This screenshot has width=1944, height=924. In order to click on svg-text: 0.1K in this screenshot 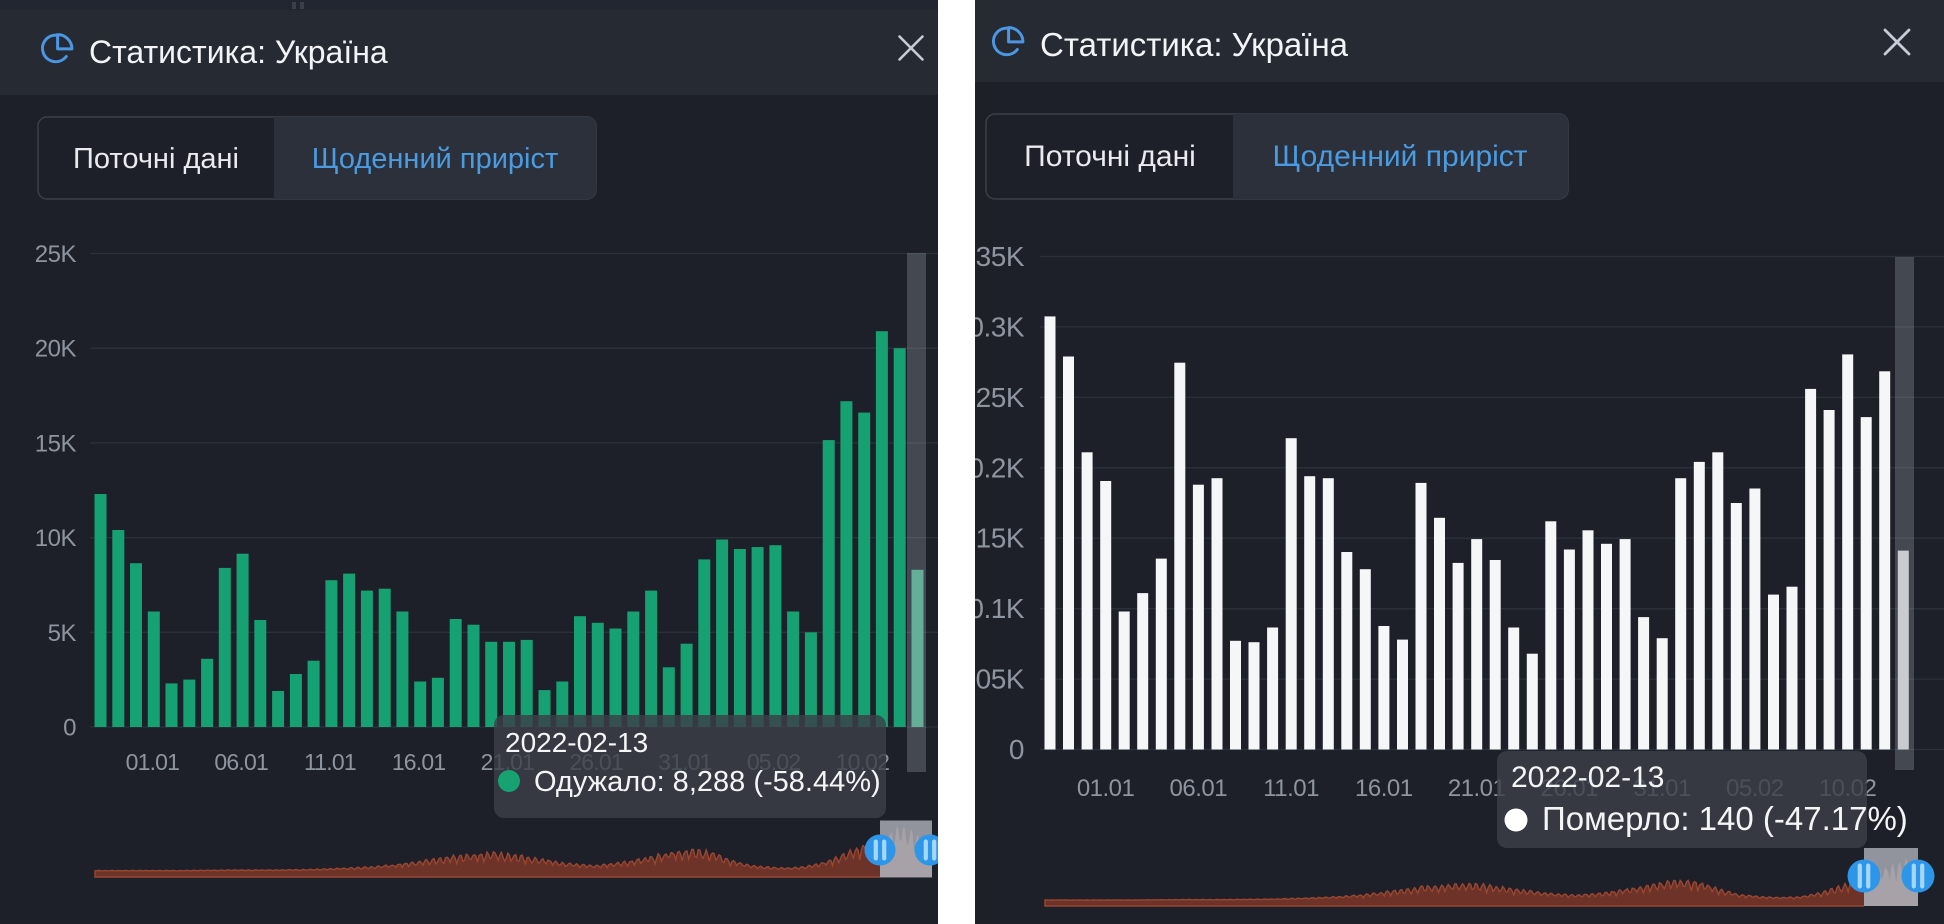, I will do `click(996, 608)`.